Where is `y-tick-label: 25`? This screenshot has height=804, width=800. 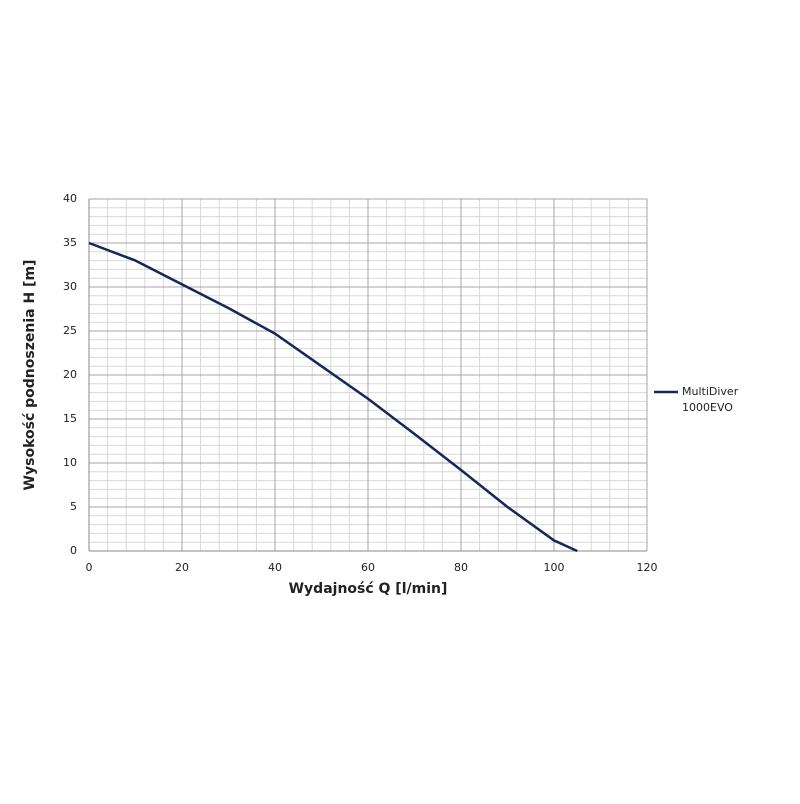
y-tick-label: 25 is located at coordinates (70, 330).